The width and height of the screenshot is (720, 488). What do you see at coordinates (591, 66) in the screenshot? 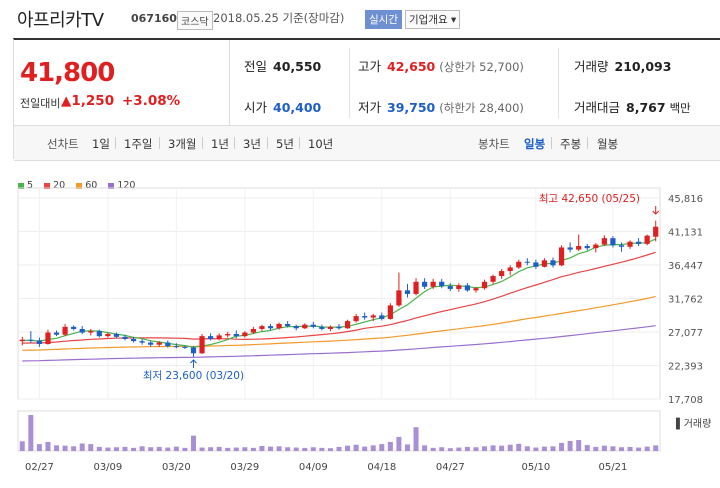
I see `volume-label: 거래량` at bounding box center [591, 66].